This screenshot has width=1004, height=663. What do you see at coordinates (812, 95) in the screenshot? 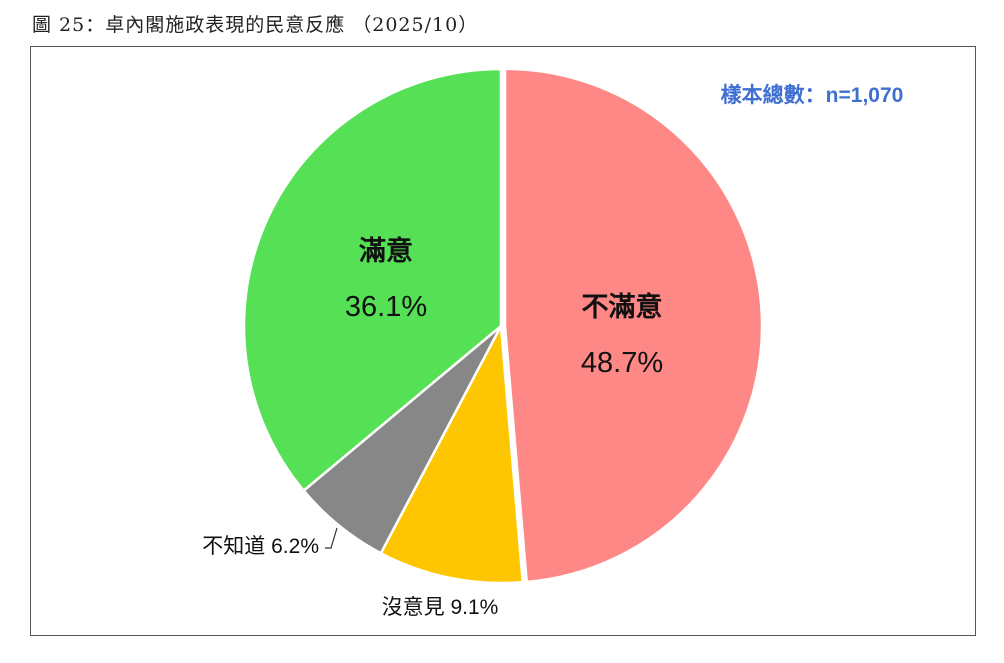
I see `sample-size-note: 樣本總數：n=1,070` at bounding box center [812, 95].